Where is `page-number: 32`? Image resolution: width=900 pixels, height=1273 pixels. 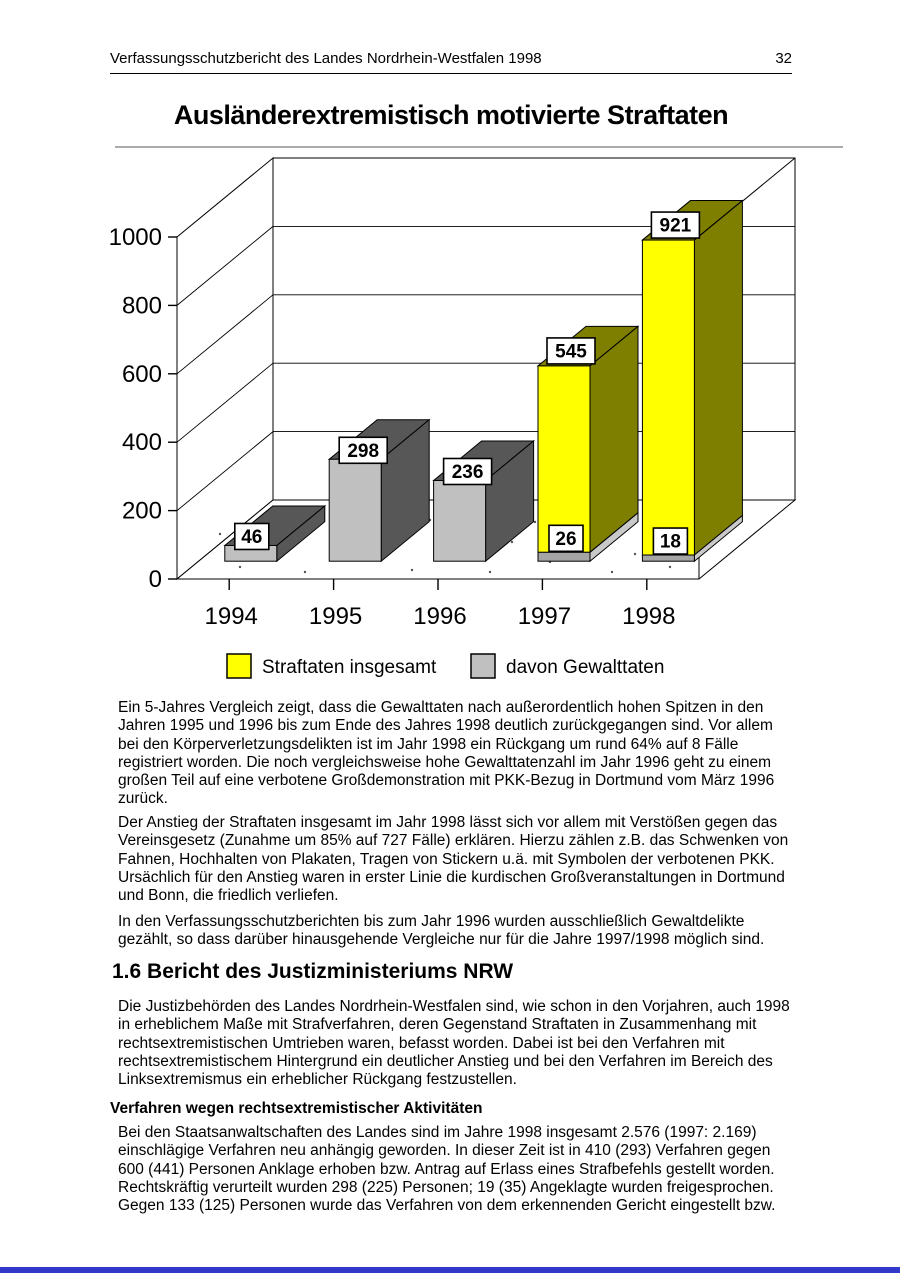 page-number: 32 is located at coordinates (783, 58).